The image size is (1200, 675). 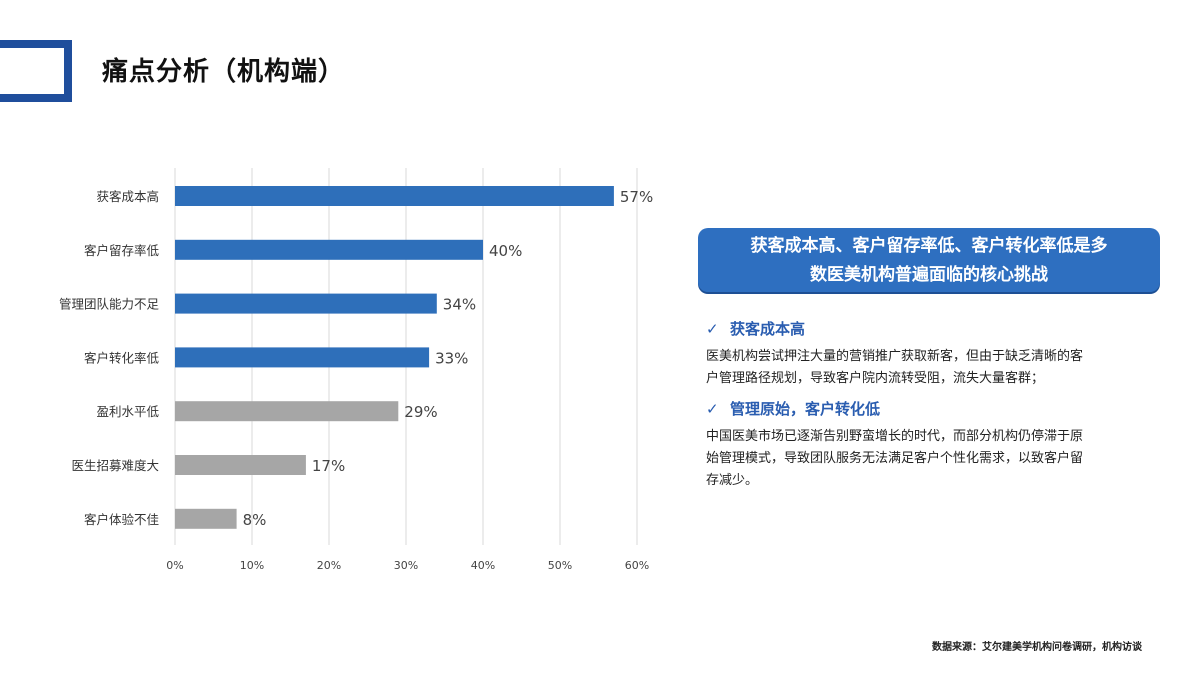 What do you see at coordinates (768, 329) in the screenshot?
I see `section-heading-text: 获客成本高` at bounding box center [768, 329].